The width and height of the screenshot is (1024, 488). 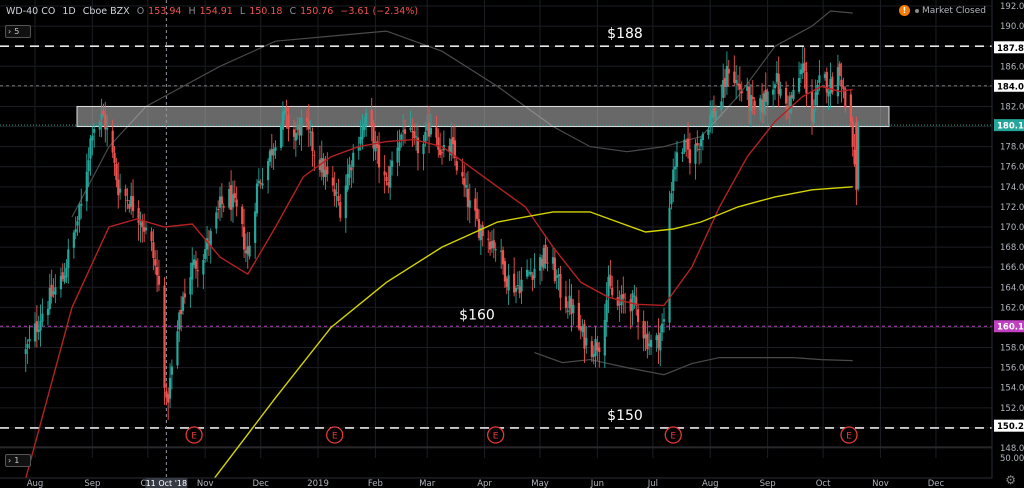 I want to click on close-label: C, so click(x=293, y=11).